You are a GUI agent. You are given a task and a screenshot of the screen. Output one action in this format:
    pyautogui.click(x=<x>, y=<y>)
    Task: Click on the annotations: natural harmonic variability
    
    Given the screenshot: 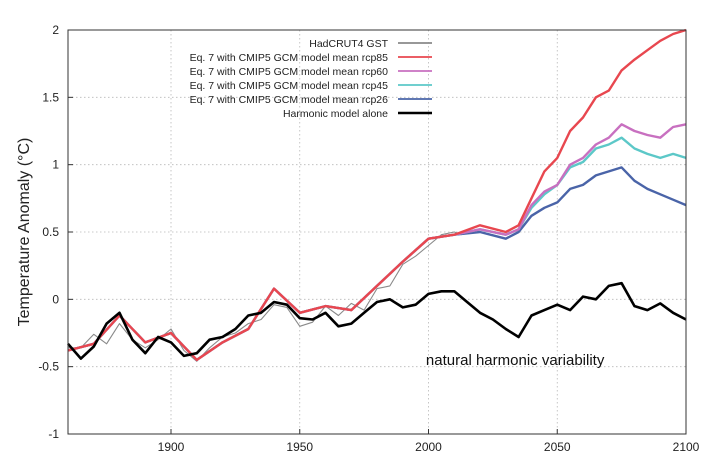 What is the action you would take?
    pyautogui.click(x=515, y=360)
    